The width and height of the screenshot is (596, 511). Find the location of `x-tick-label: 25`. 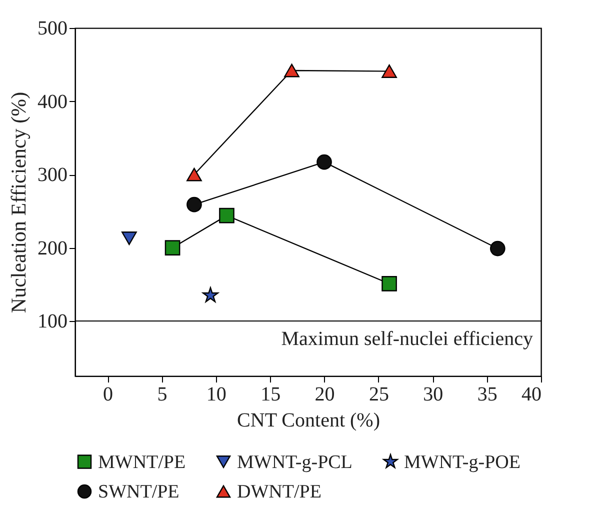

x-tick-label: 25 is located at coordinates (378, 395).